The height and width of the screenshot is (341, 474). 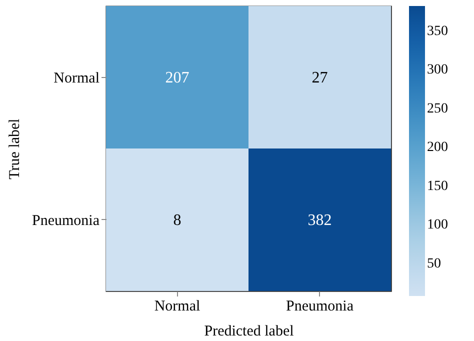 What do you see at coordinates (320, 77) in the screenshot?
I see `data-label: 27` at bounding box center [320, 77].